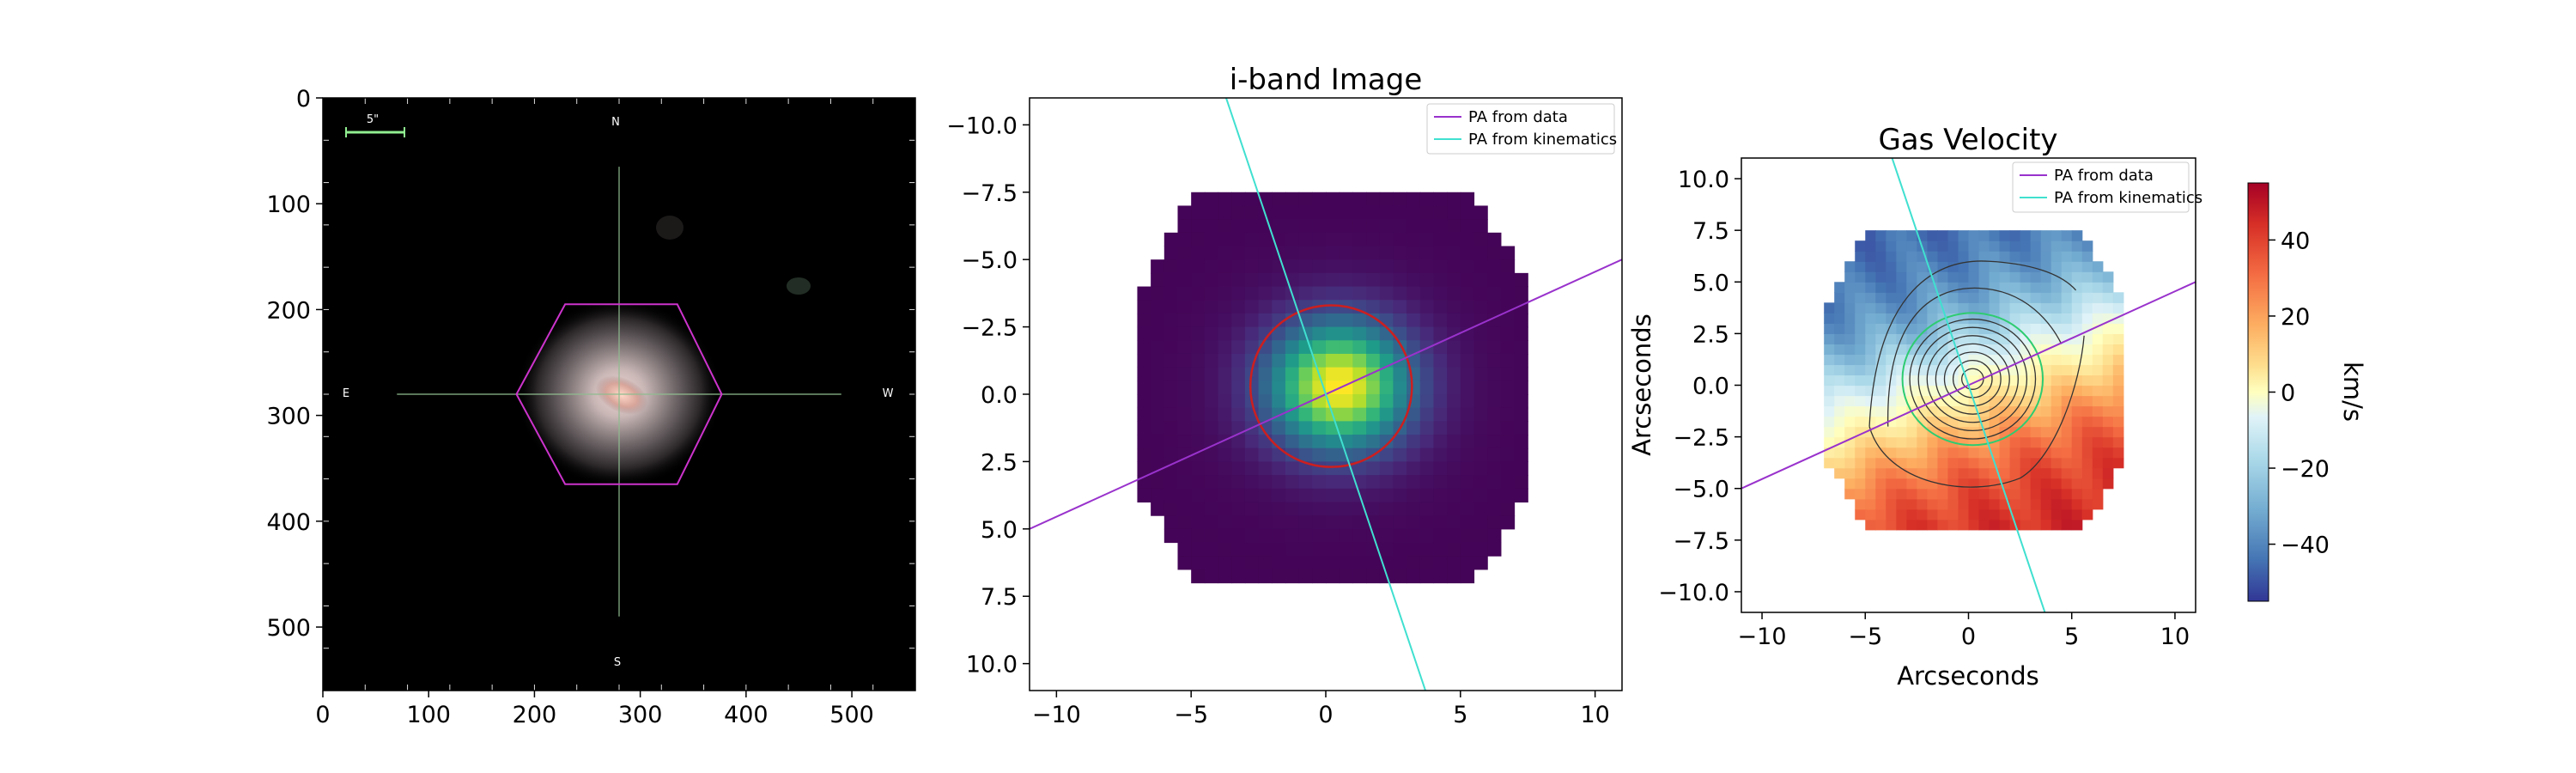 This screenshot has height=773, width=2576. What do you see at coordinates (2295, 241) in the screenshot?
I see `colorbar-tick-label: 40` at bounding box center [2295, 241].